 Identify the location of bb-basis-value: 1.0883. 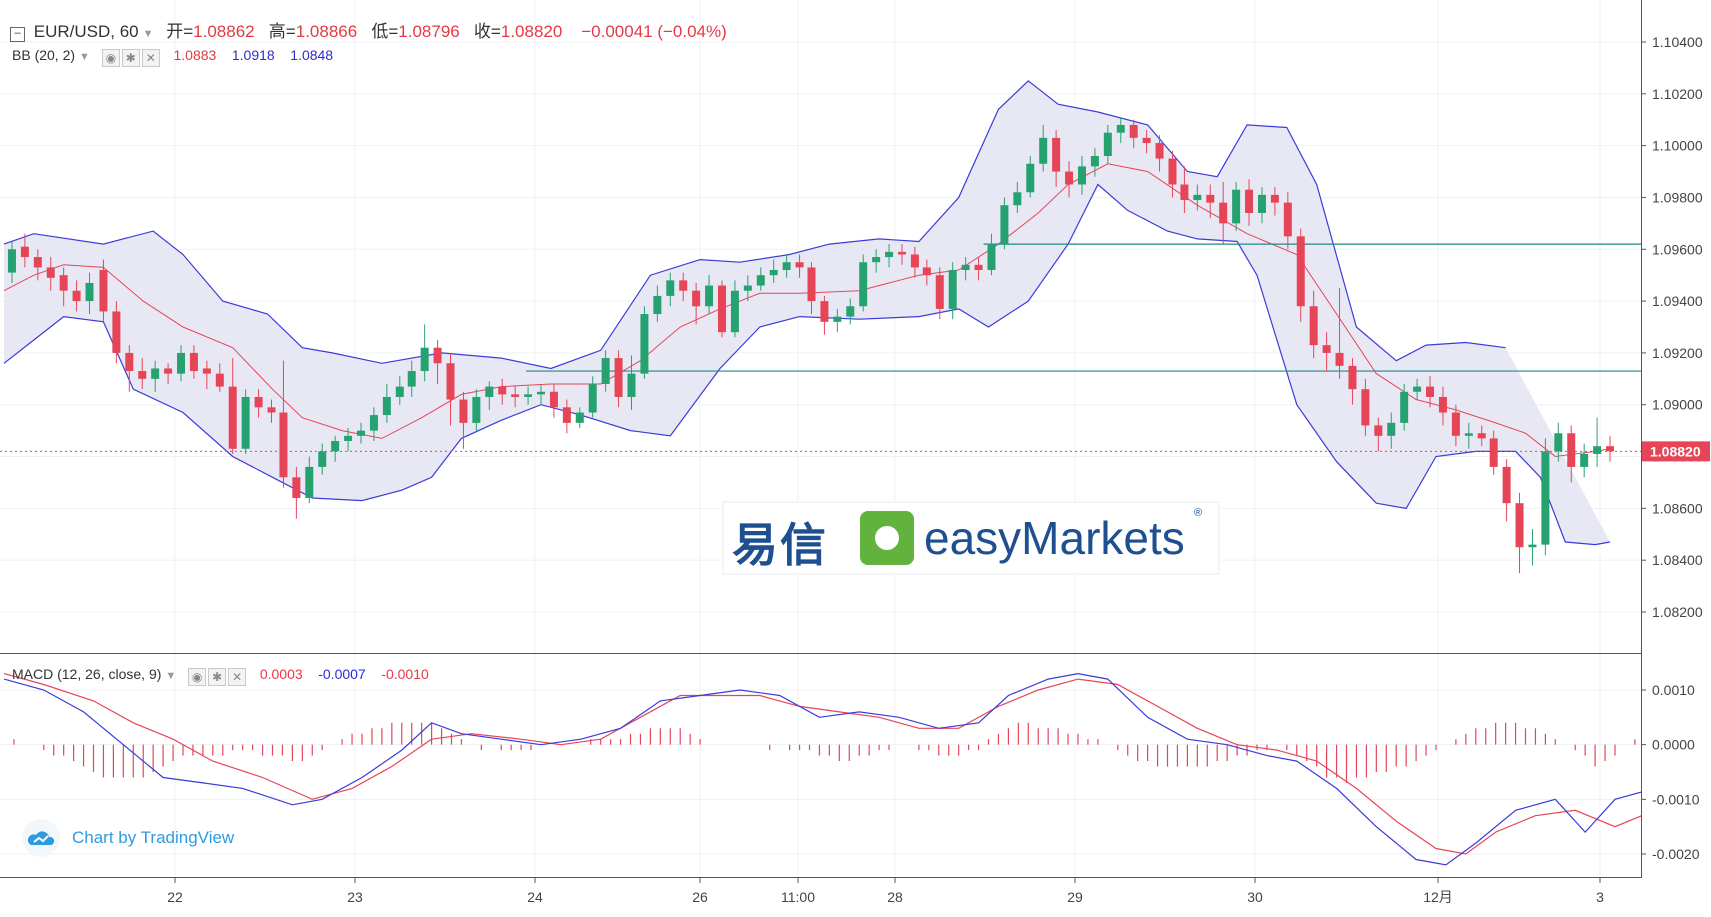
(195, 55).